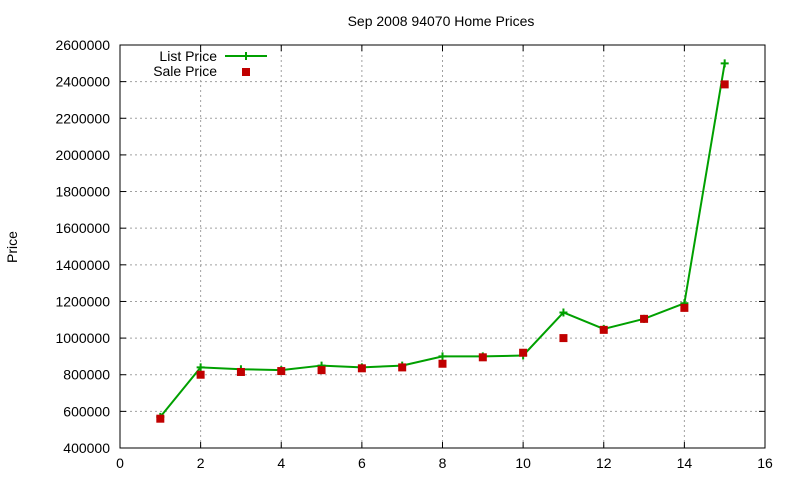  What do you see at coordinates (246, 72) in the screenshot?
I see `legend-marker-sale-price` at bounding box center [246, 72].